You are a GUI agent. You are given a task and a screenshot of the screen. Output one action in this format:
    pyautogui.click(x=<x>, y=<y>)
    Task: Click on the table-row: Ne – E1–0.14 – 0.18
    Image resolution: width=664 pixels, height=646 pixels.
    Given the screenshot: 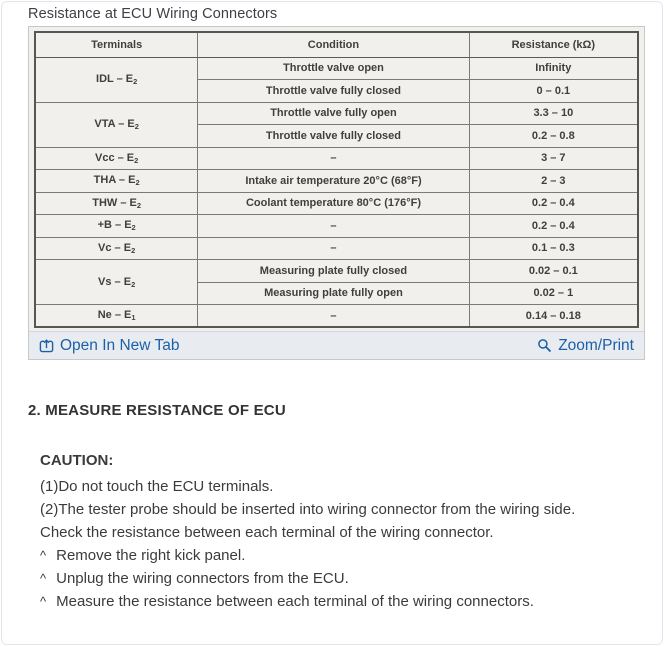 What is the action you would take?
    pyautogui.click(x=336, y=316)
    